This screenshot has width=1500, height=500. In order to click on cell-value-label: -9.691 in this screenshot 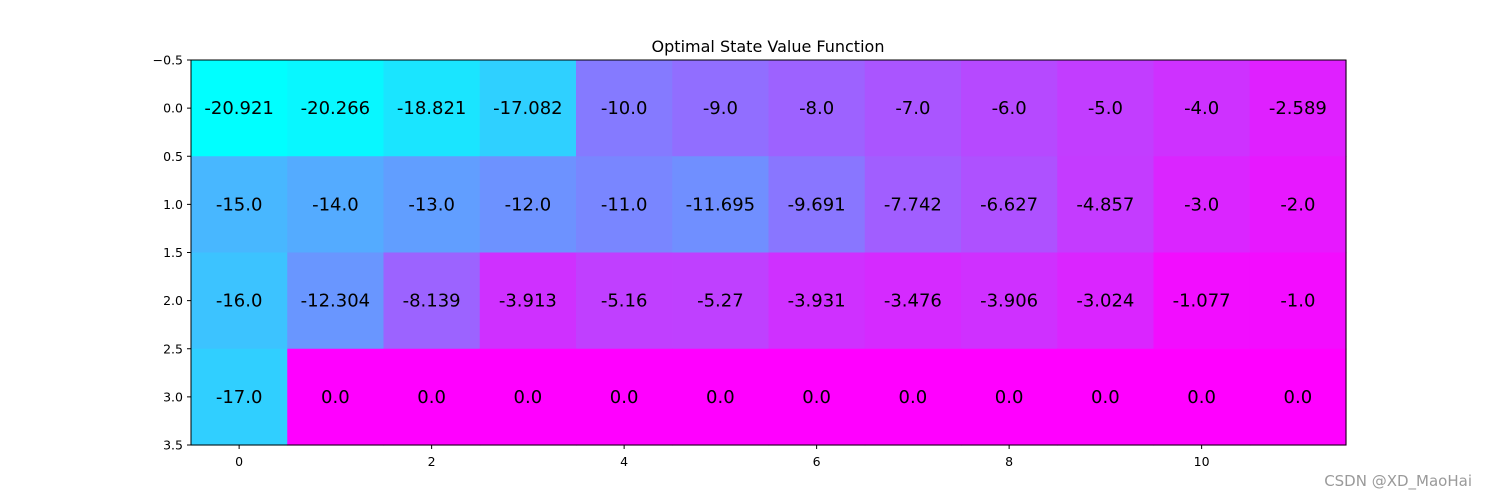, I will do `click(817, 204)`.